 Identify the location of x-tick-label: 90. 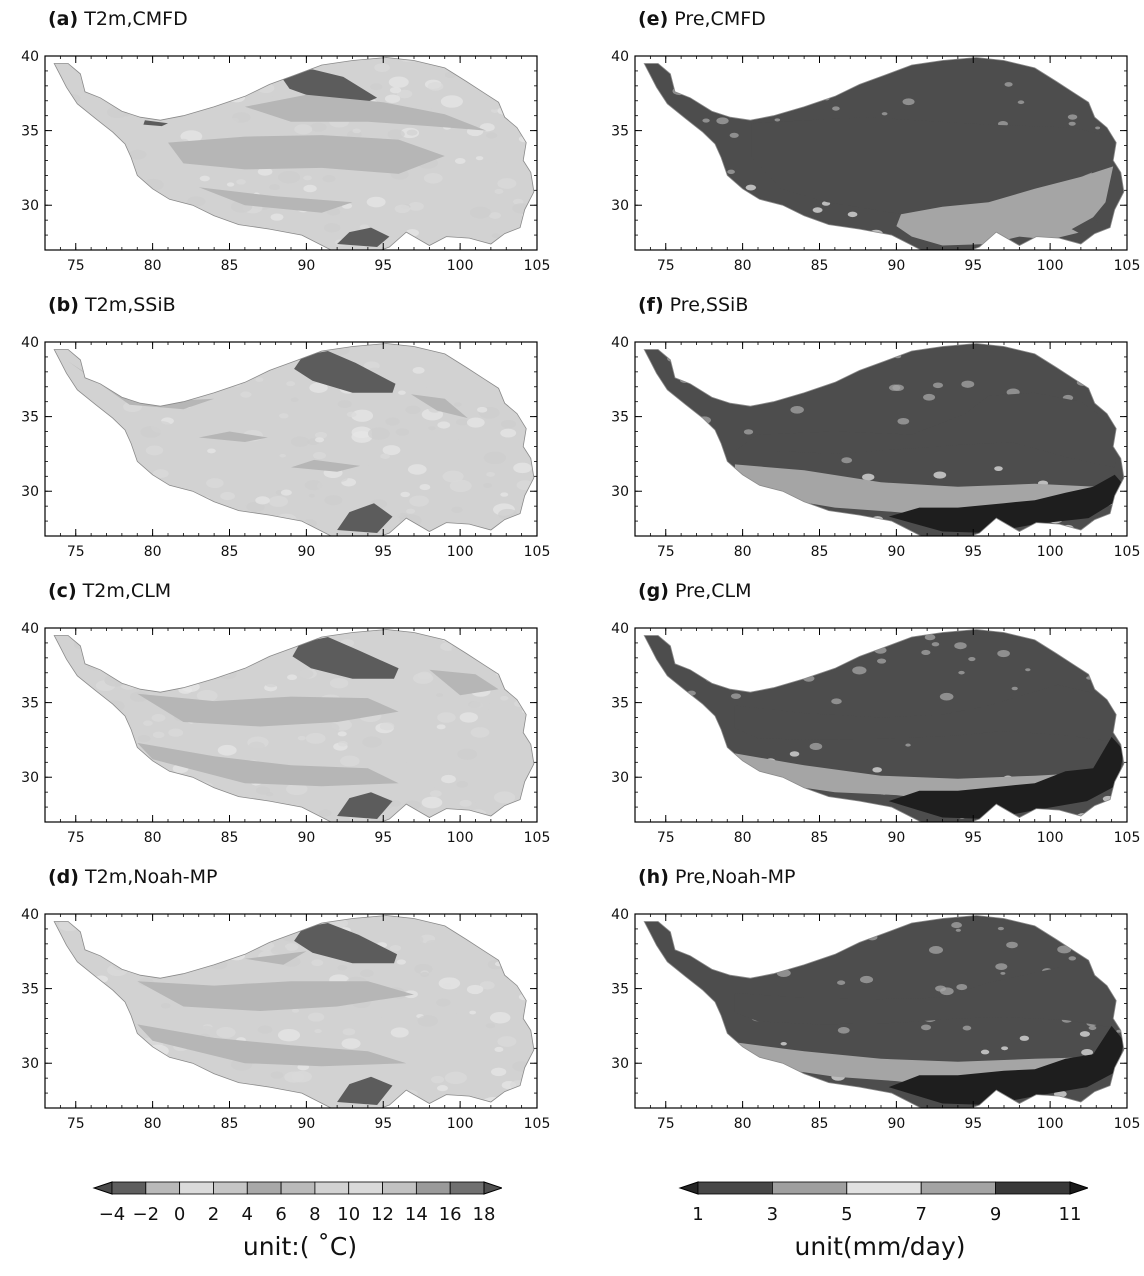
(306, 266).